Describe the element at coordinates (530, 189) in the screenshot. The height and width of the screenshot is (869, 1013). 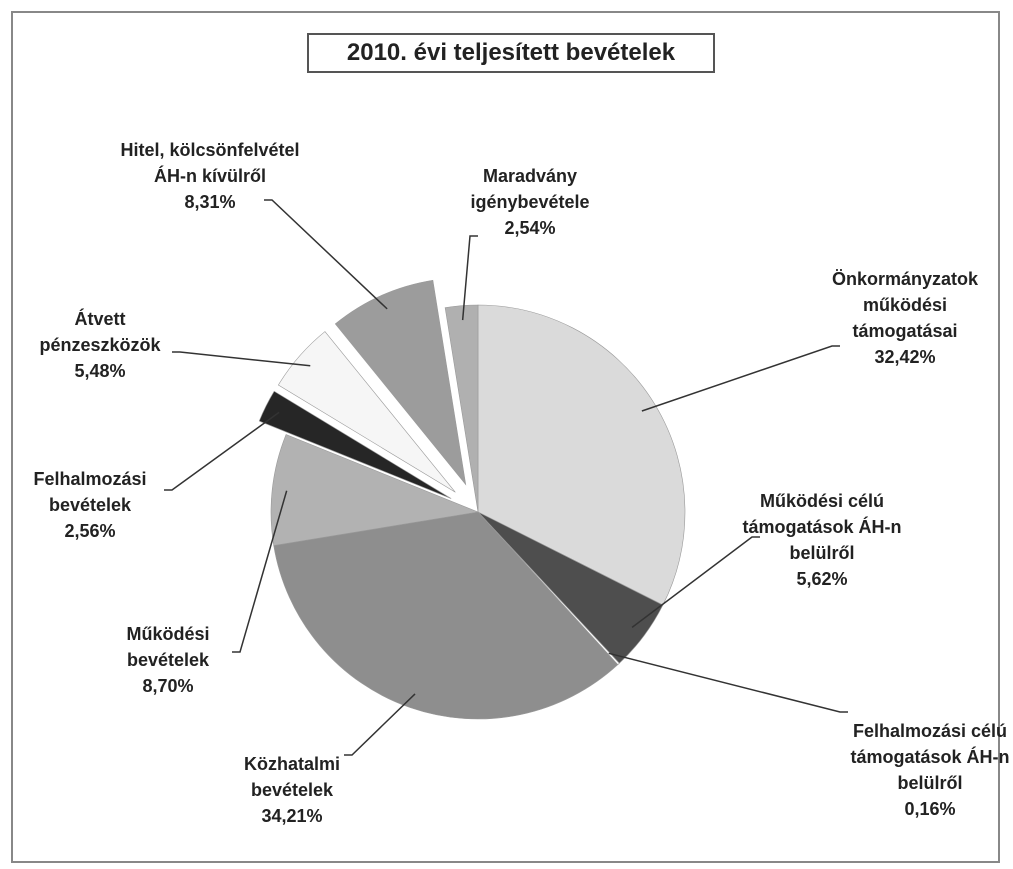
I see `category-label: Maradvány igénybevétele` at that location.